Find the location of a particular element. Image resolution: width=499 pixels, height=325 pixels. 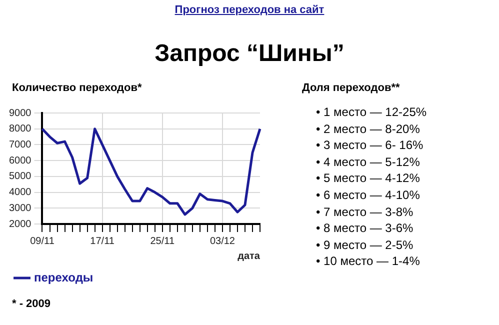

y-tick-label: 9000 is located at coordinates (20, 113).